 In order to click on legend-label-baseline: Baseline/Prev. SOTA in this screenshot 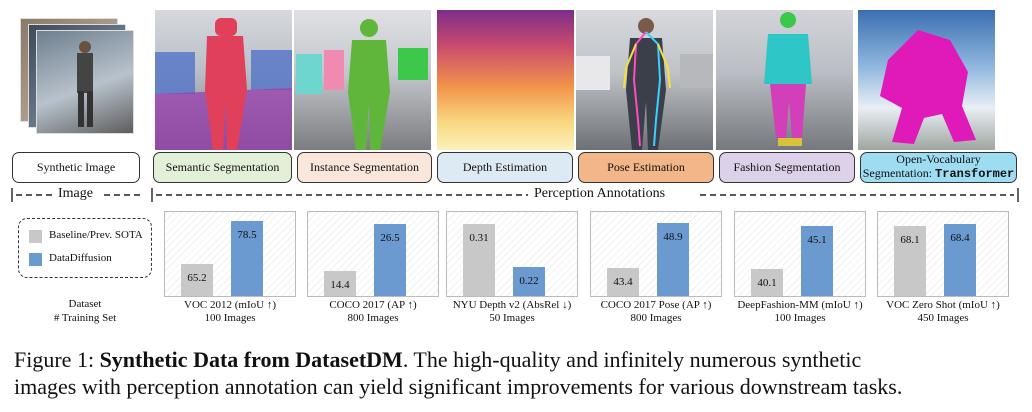, I will do `click(96, 235)`.